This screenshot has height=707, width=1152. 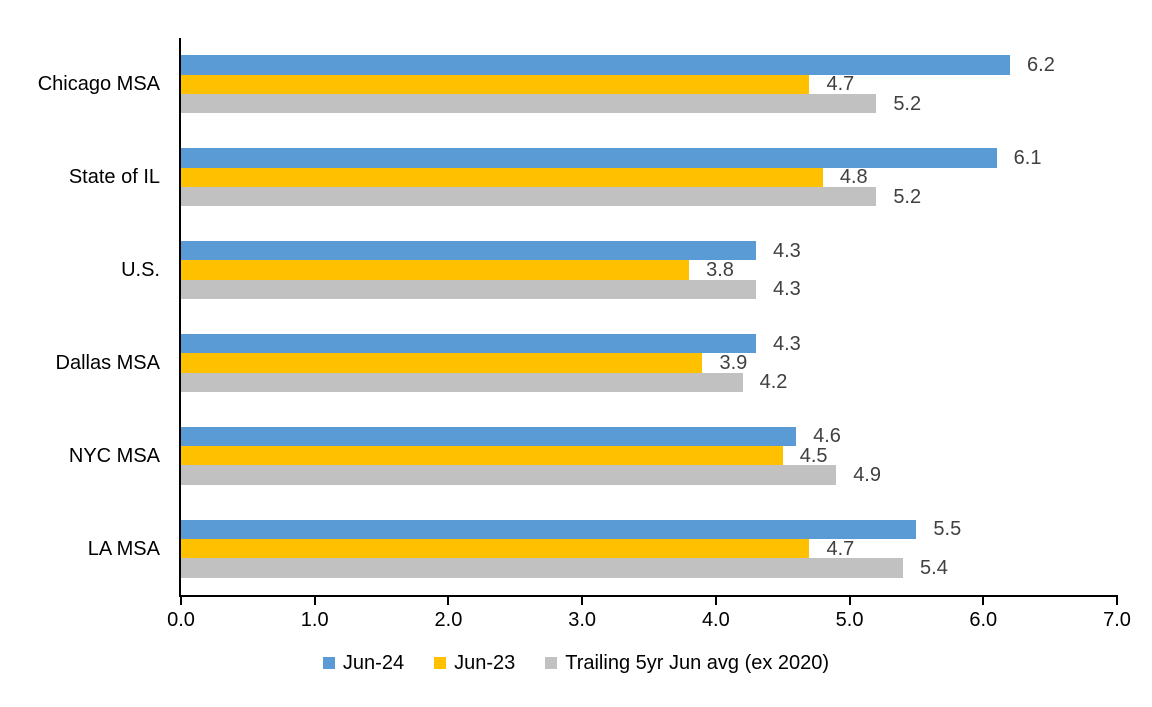 What do you see at coordinates (733, 362) in the screenshot?
I see `bar-value-label: 3.9` at bounding box center [733, 362].